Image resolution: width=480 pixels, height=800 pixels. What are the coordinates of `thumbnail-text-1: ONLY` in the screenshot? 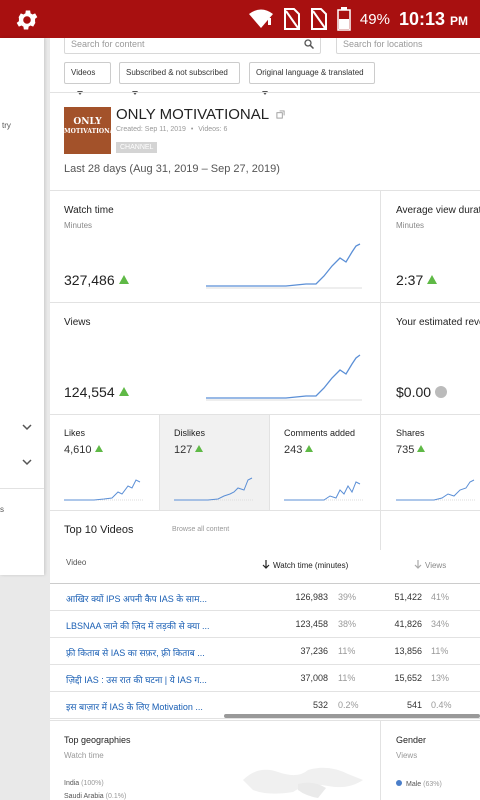 It's located at (87, 122).